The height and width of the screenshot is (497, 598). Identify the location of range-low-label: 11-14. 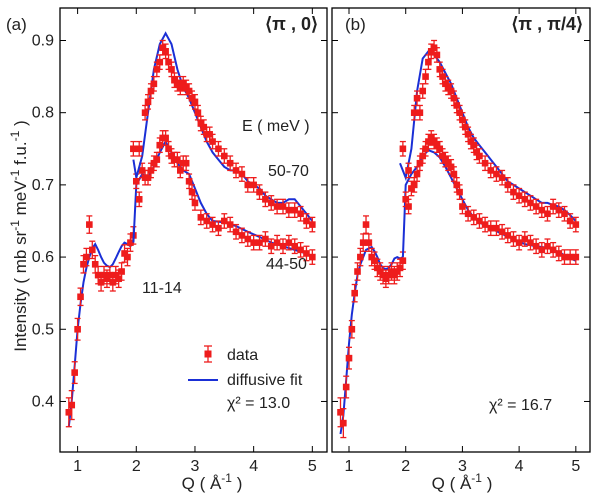
(162, 288).